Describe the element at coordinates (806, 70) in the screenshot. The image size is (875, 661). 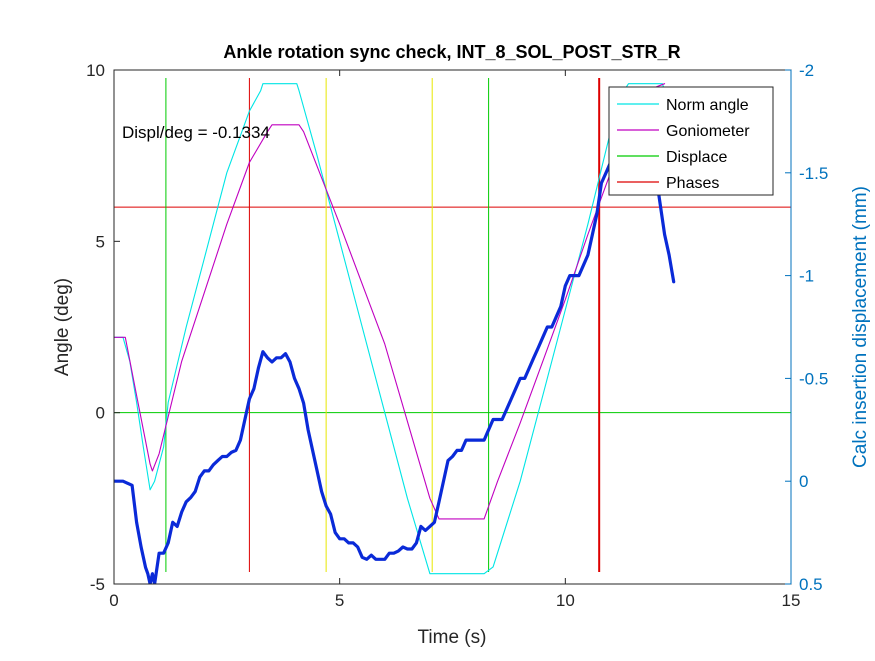
I see `y2-tick-label: -2` at that location.